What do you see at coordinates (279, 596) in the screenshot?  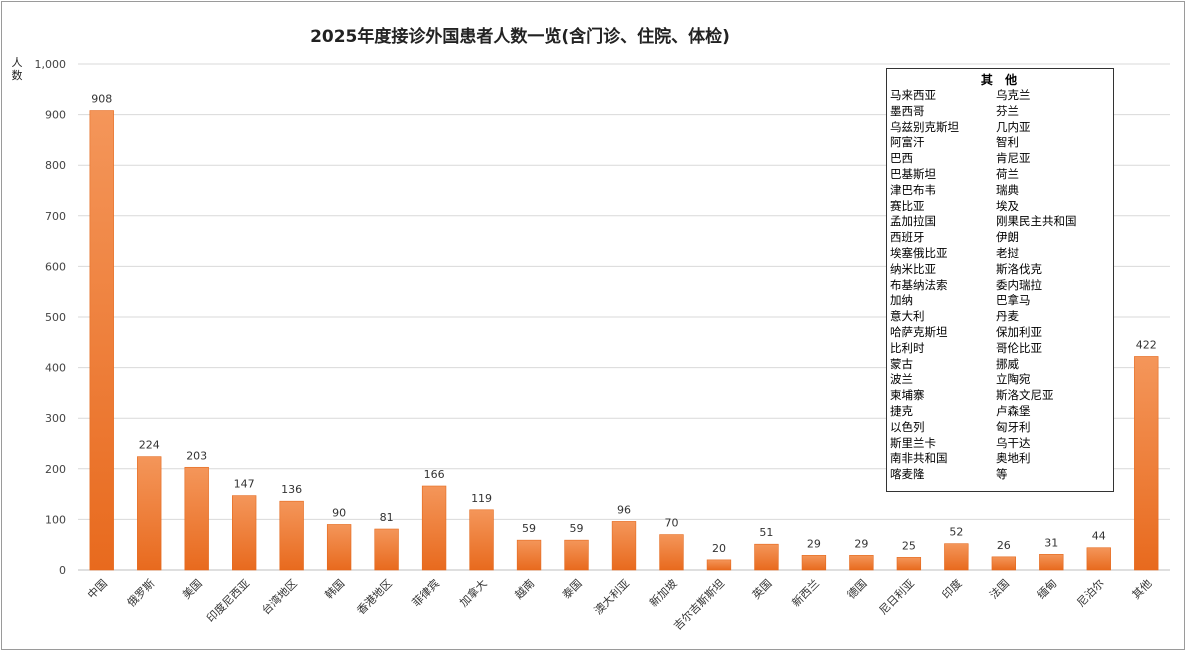 I see `x-tick-label: 台湾地区` at bounding box center [279, 596].